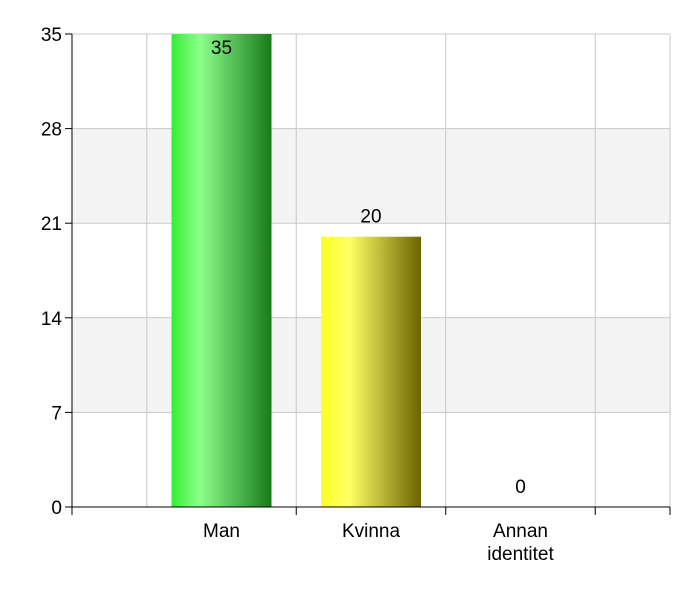 The height and width of the screenshot is (600, 700). What do you see at coordinates (520, 531) in the screenshot?
I see `x-category-label: Annan` at bounding box center [520, 531].